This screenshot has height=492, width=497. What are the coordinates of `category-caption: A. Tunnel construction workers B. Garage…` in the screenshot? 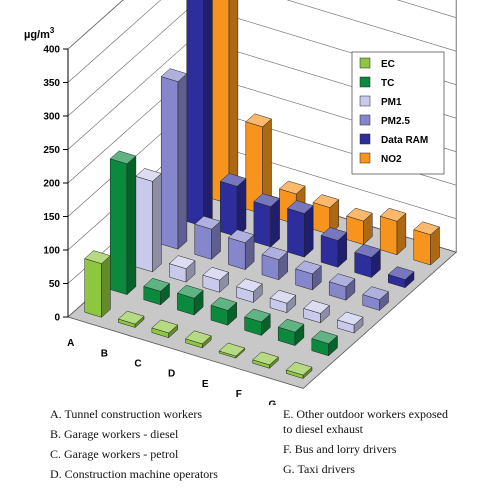 It's located at (270, 447).